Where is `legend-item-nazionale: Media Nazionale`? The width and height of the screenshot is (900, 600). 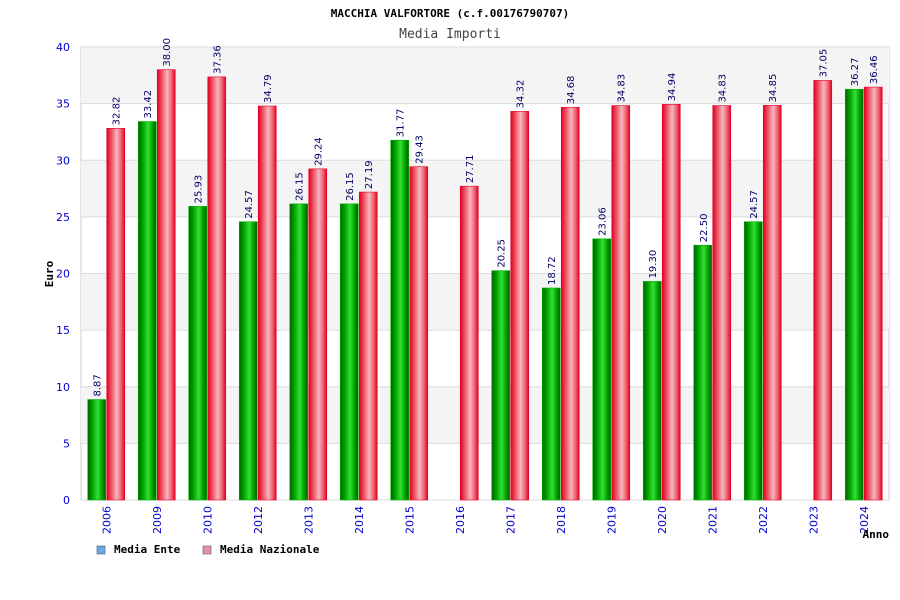
legend-item-nazionale: Media Nazionale is located at coordinates (261, 549).